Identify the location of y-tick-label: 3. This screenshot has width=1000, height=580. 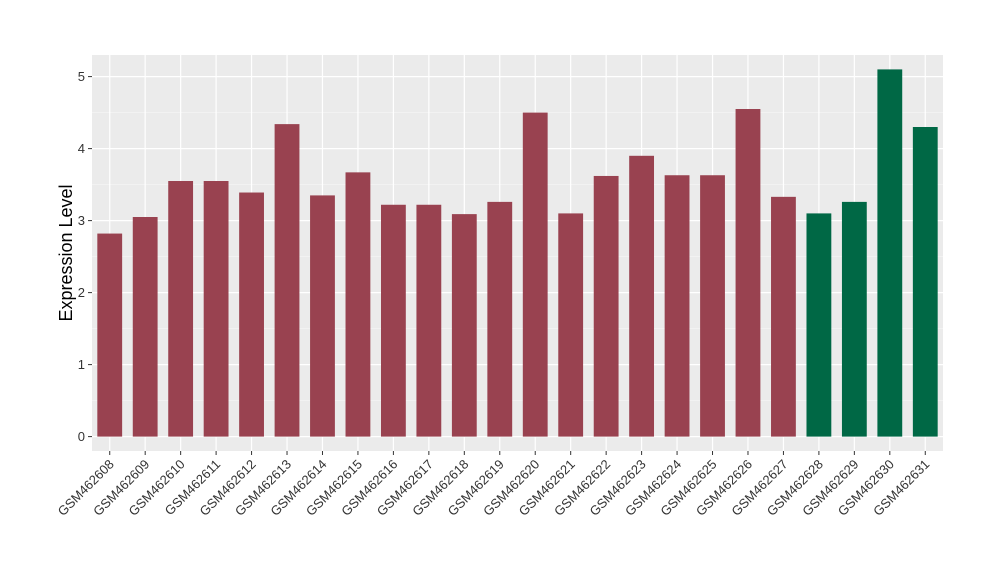
(81, 220).